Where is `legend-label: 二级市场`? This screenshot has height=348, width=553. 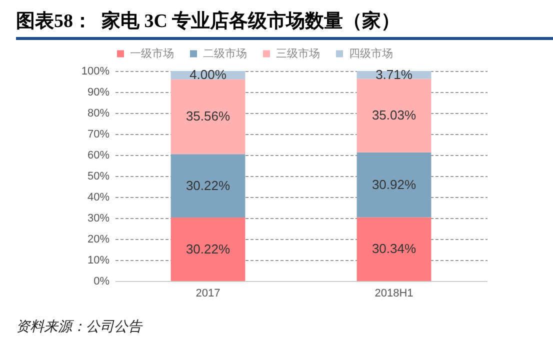
legend-label: 二级市场 is located at coordinates (225, 53).